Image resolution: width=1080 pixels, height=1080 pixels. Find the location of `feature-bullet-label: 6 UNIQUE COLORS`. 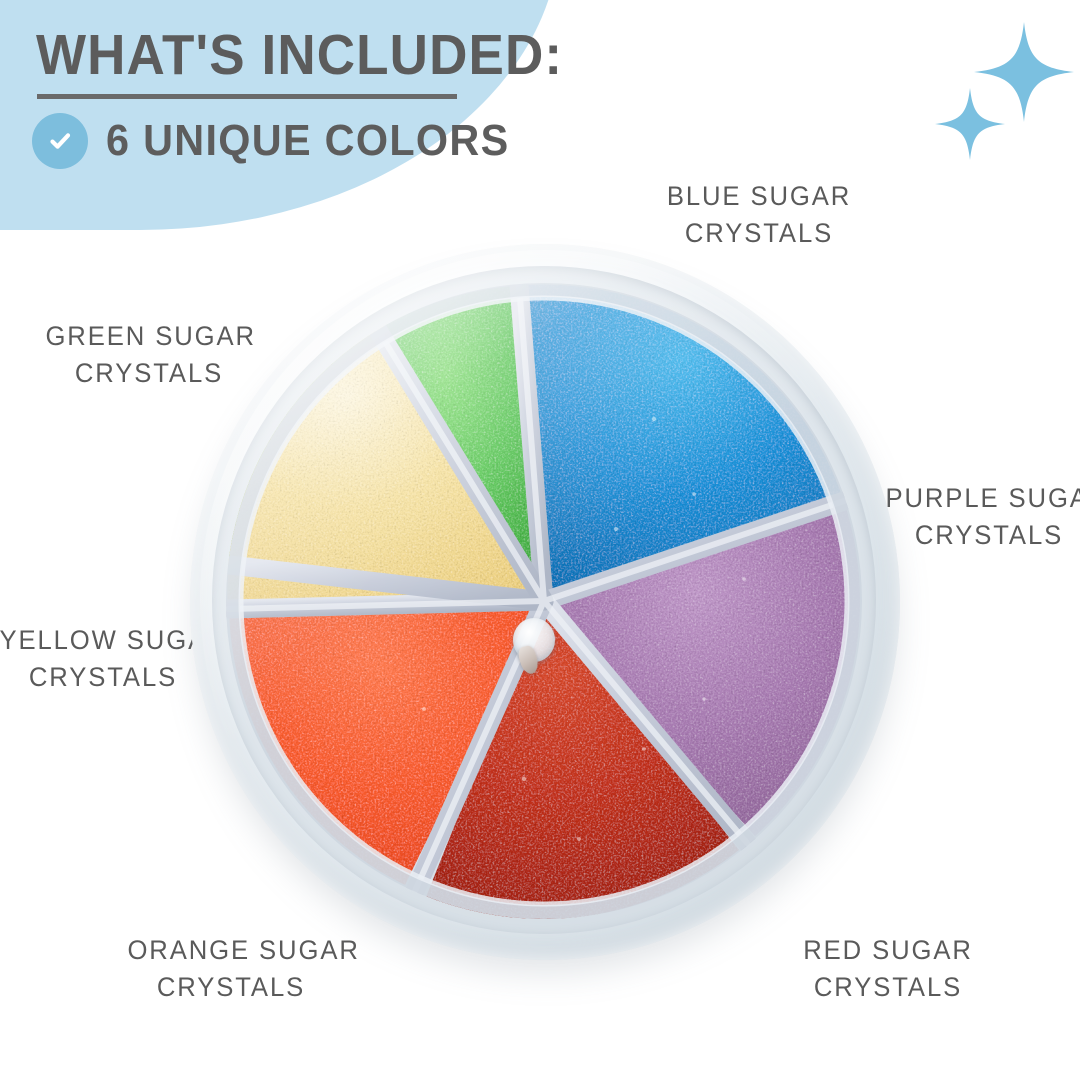

feature-bullet-label: 6 UNIQUE COLORS is located at coordinates (308, 140).